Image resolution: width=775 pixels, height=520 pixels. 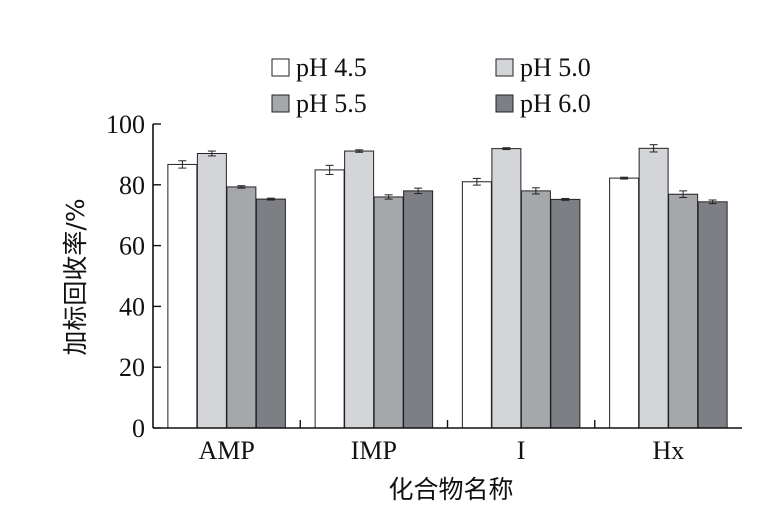 I want to click on y-axis-label: 加标回收率/%, so click(x=75, y=276).